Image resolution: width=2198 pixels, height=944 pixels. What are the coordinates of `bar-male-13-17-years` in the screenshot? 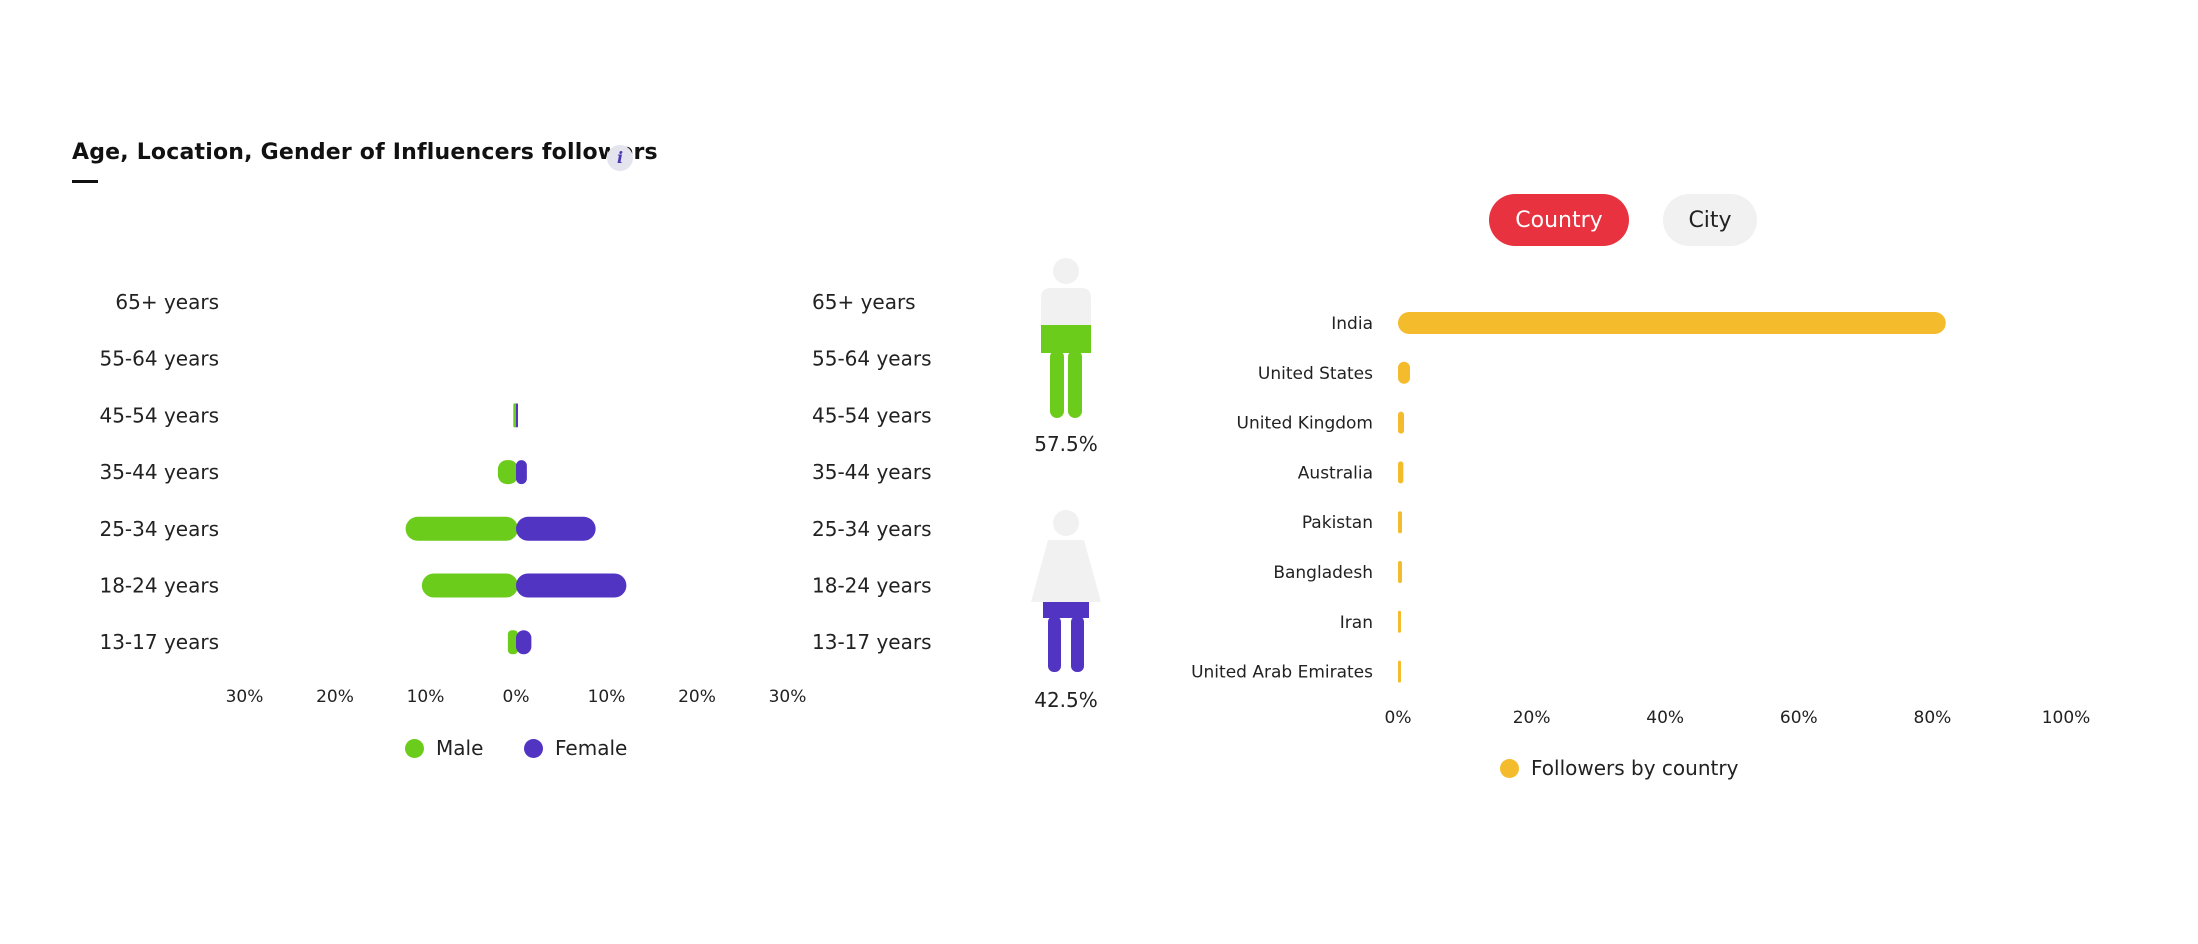 It's located at (512, 642).